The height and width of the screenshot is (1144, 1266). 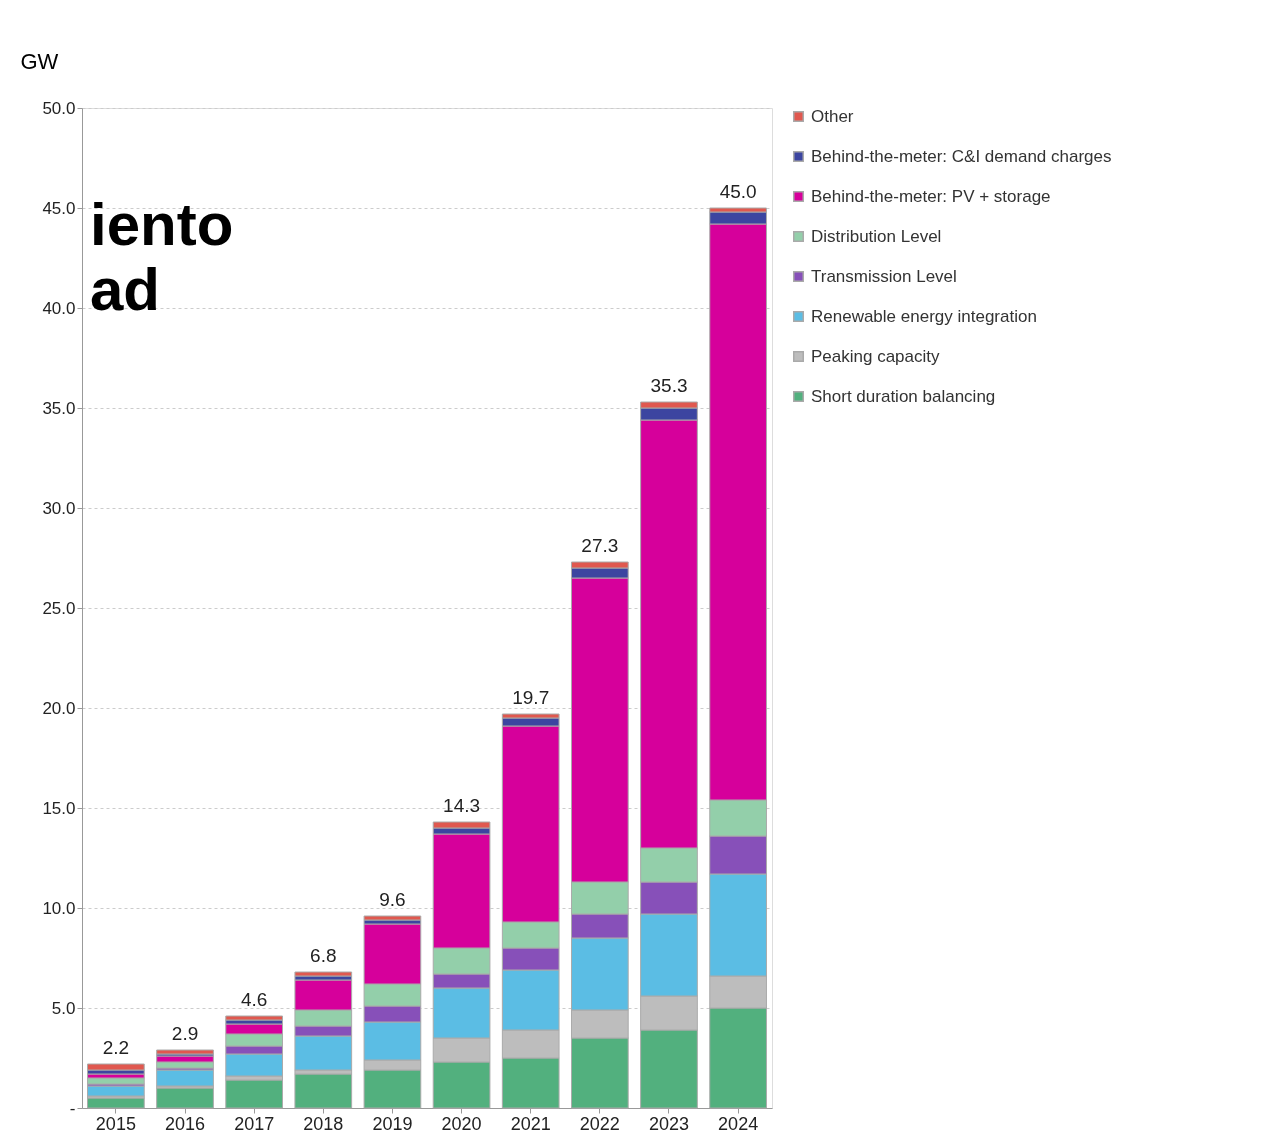 I want to click on total-label: 27.3, so click(x=600, y=545).